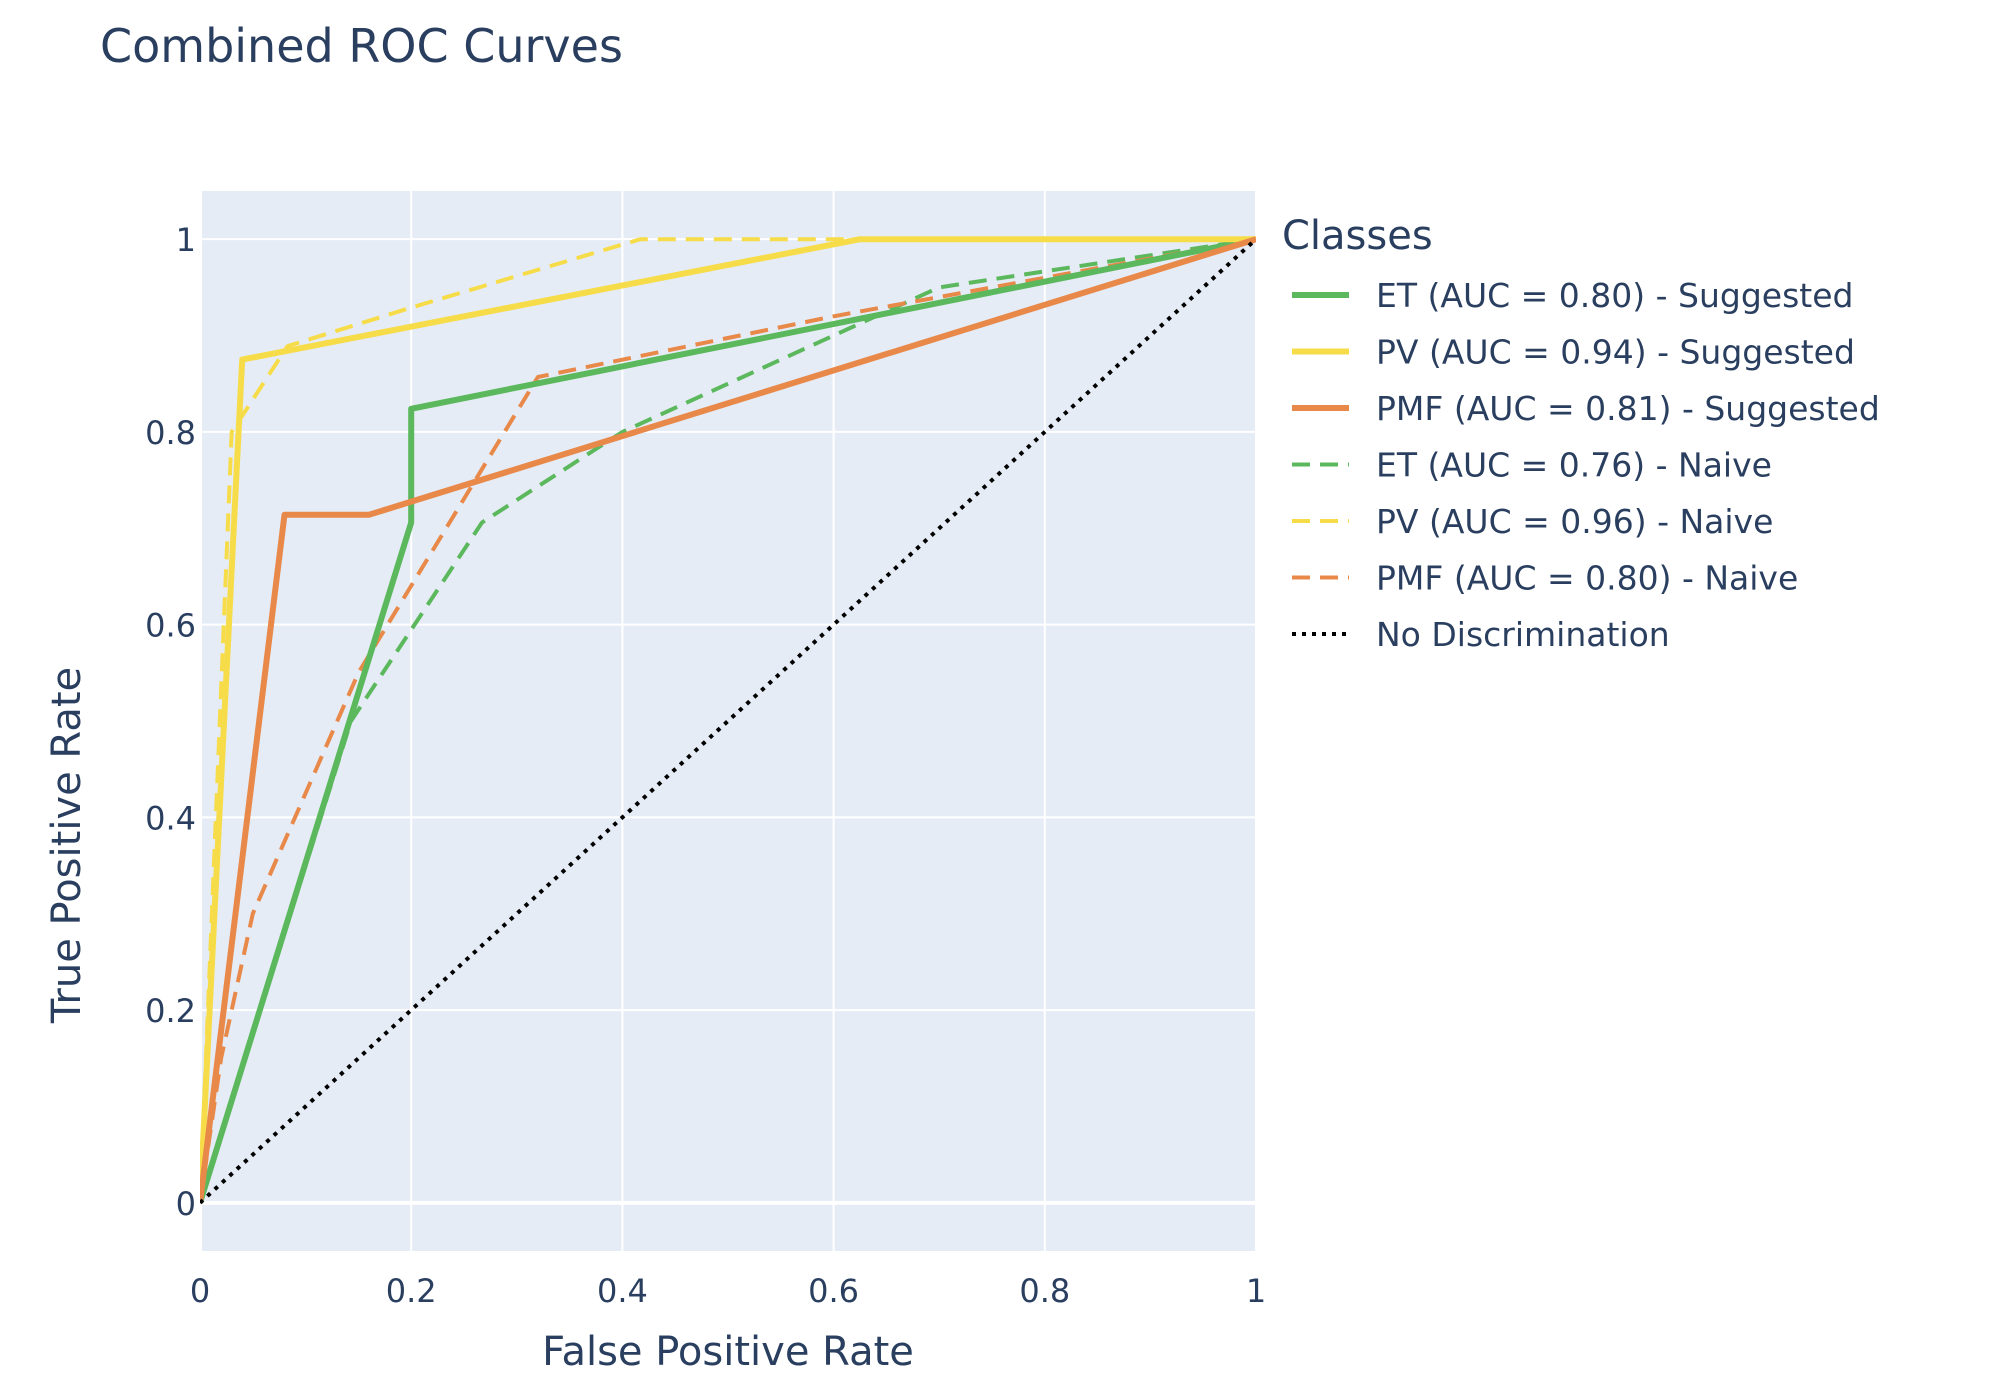  I want to click on legend-title: Classes, so click(1357, 236).